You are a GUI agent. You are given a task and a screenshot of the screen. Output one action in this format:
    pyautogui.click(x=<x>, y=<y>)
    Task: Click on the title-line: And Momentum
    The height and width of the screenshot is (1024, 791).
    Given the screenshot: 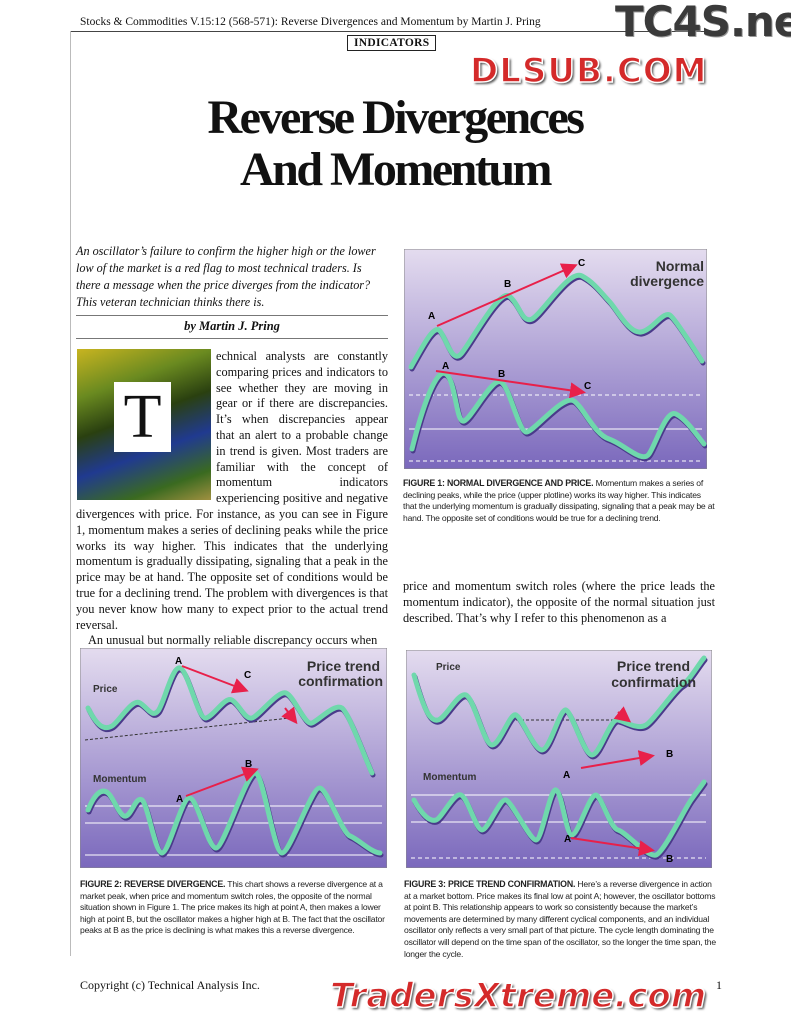 What is the action you would take?
    pyautogui.click(x=396, y=169)
    